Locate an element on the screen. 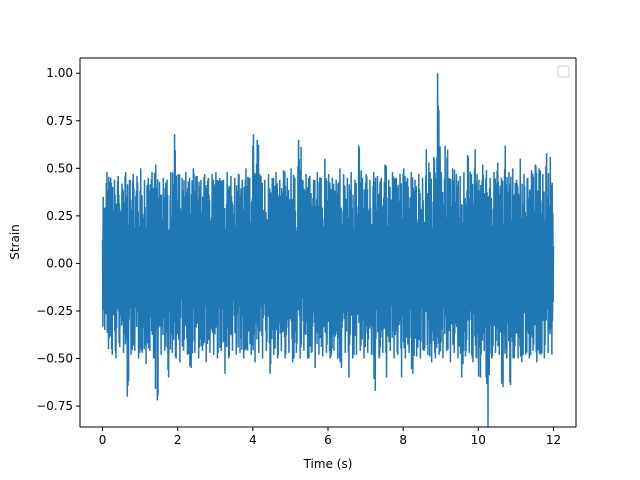  y-axis-label: Strain is located at coordinates (15, 242).